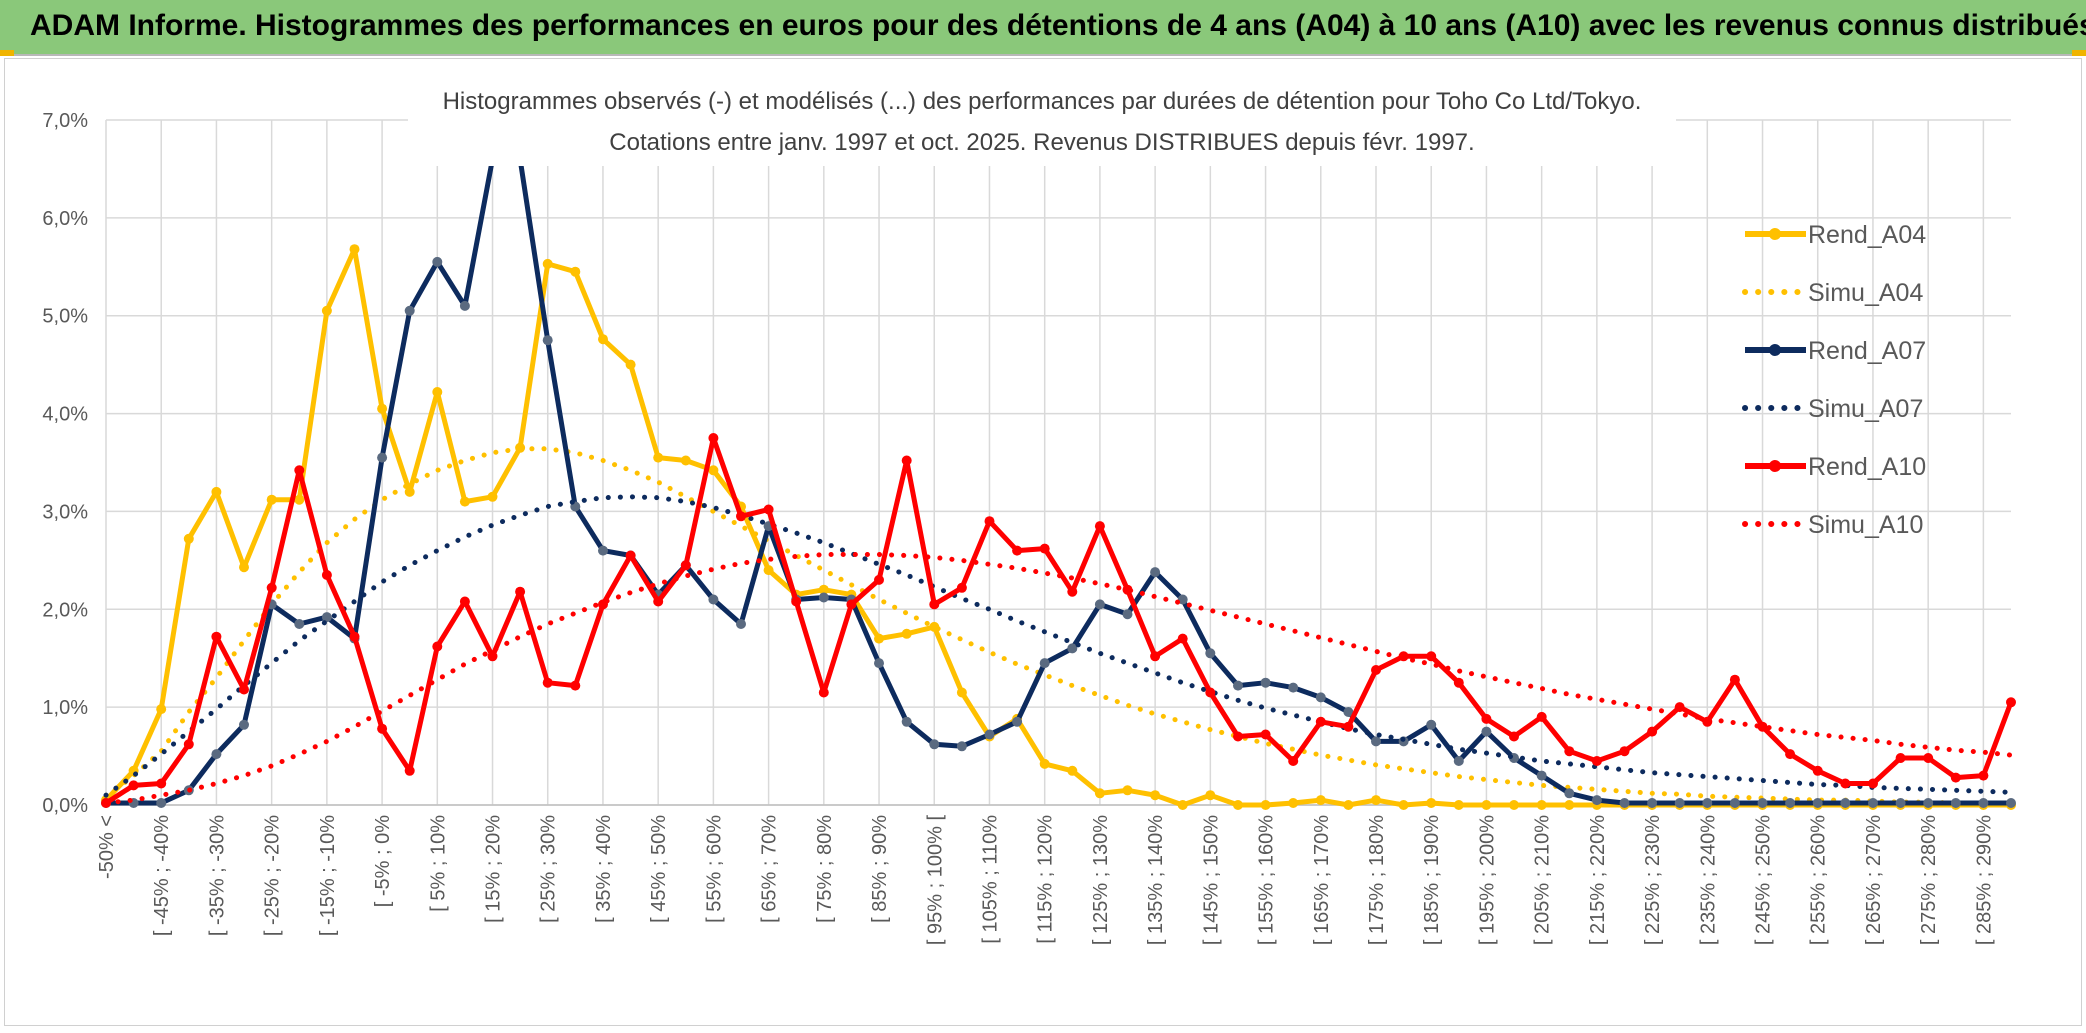 This screenshot has height=1033, width=2086. What do you see at coordinates (1832, 409) in the screenshot?
I see `legend-item-simu-a07: Simu_A07` at bounding box center [1832, 409].